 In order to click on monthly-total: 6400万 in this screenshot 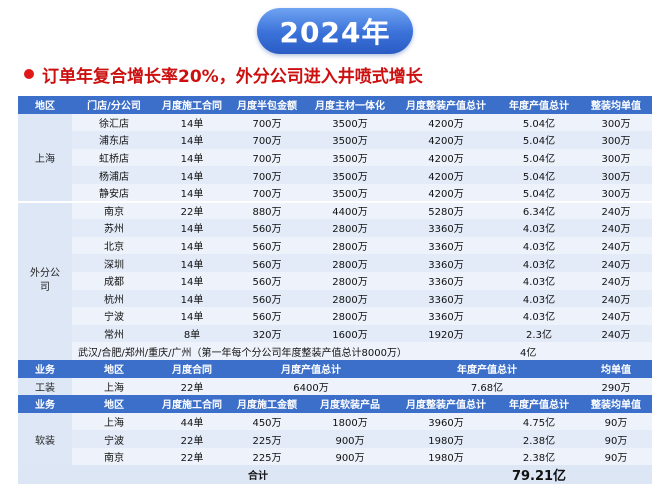, I will do `click(311, 386)`.